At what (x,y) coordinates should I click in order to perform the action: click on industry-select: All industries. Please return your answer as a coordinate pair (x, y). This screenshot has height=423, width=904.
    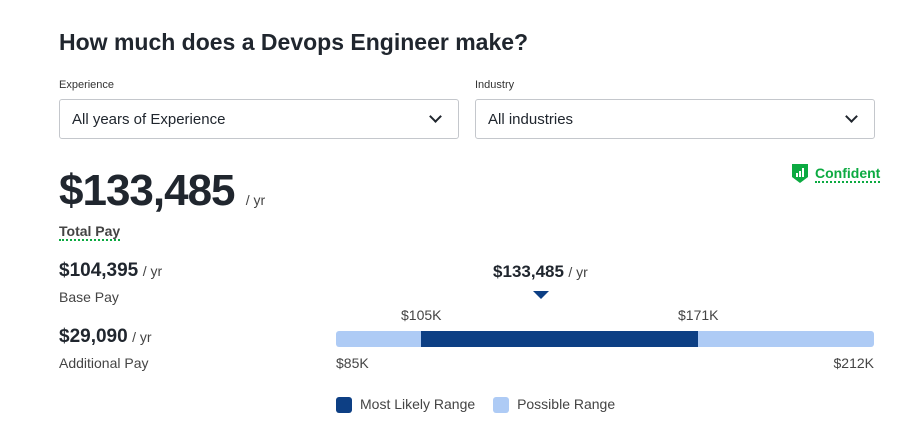
    Looking at the image, I should click on (675, 119).